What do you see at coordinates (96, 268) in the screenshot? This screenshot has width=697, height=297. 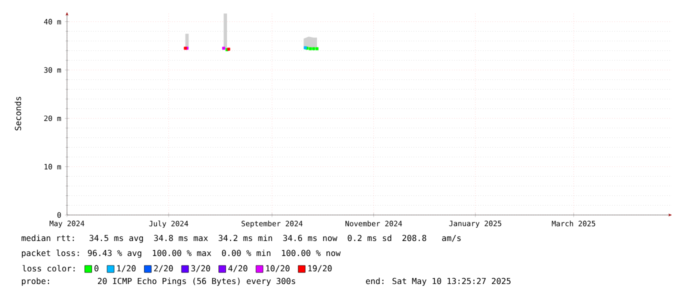 I see `legend-label: 0` at bounding box center [96, 268].